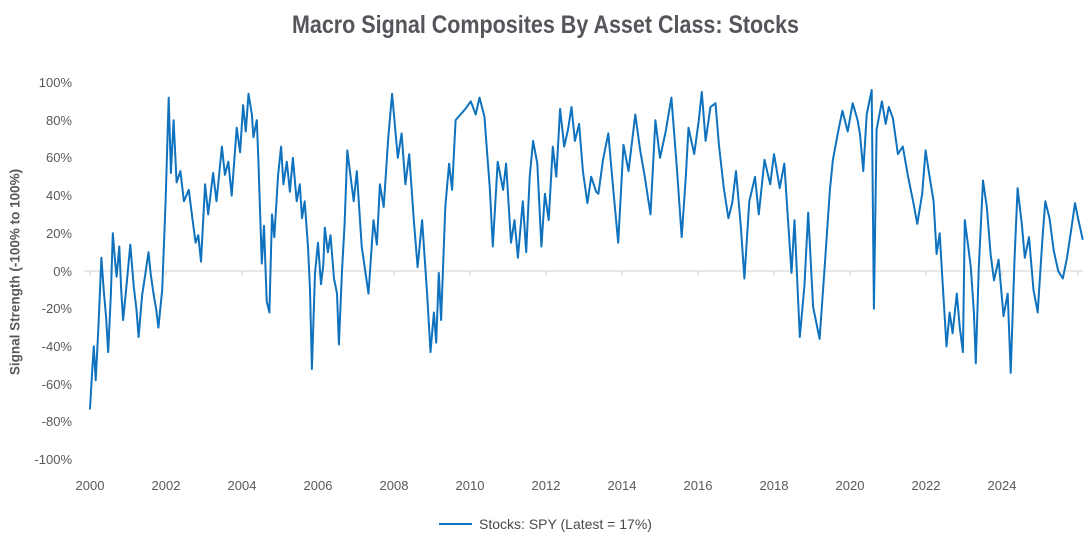  What do you see at coordinates (53, 459) in the screenshot?
I see `y-axis-tick-label: -100%` at bounding box center [53, 459].